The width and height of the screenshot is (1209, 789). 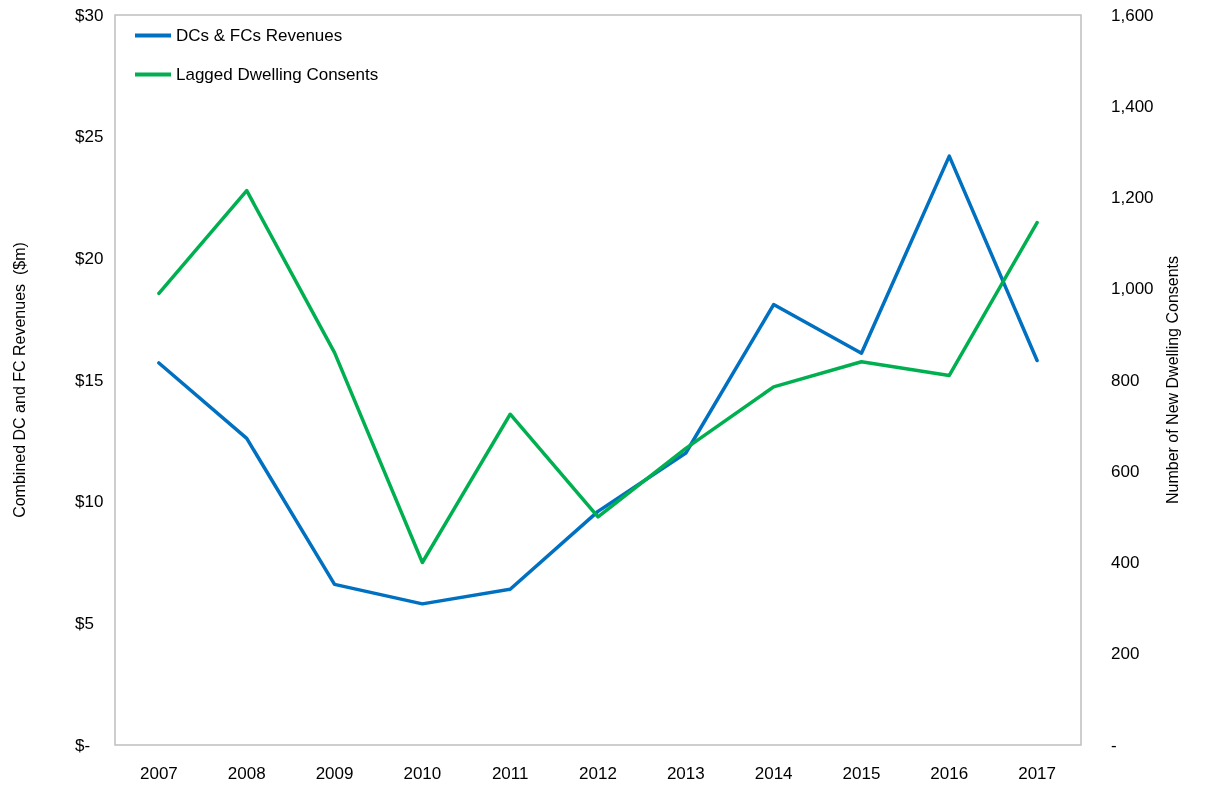 I want to click on x-tick-label: 2016, so click(x=949, y=773).